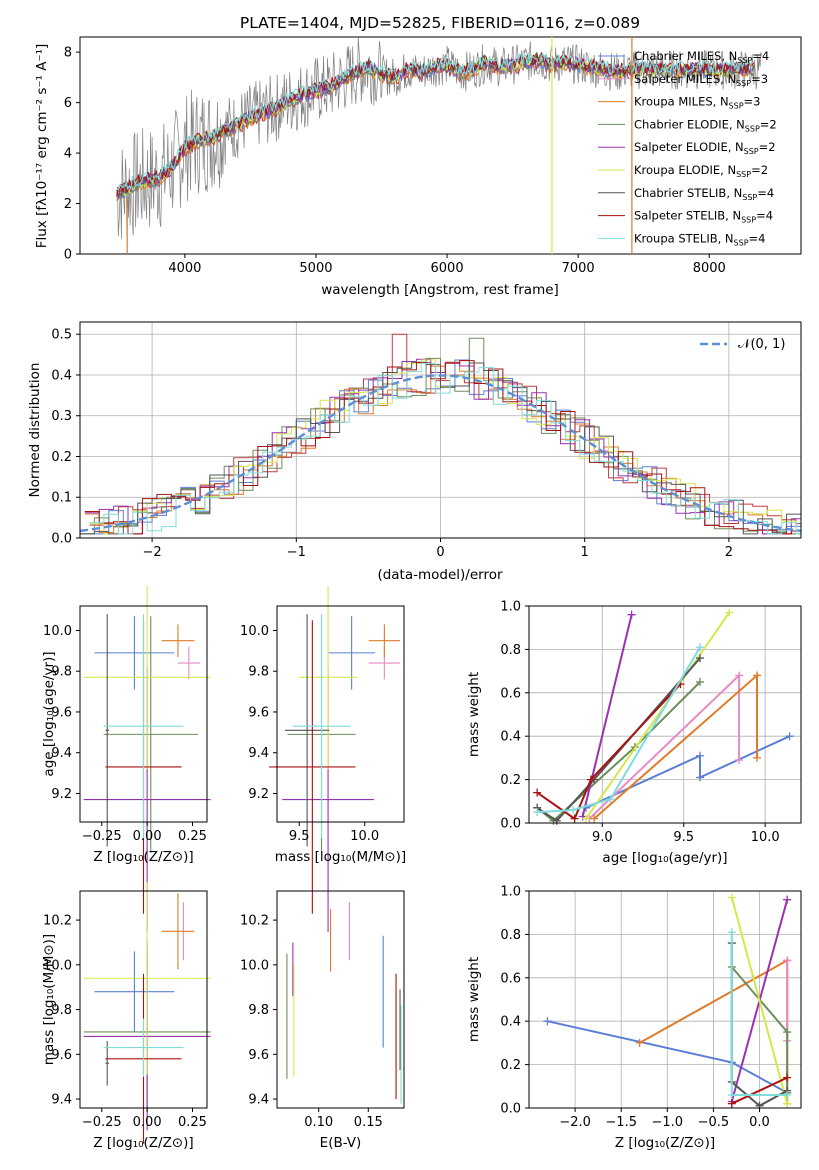 The width and height of the screenshot is (819, 1170). What do you see at coordinates (61, 416) in the screenshot?
I see `y-tick-label: 0.3` at bounding box center [61, 416].